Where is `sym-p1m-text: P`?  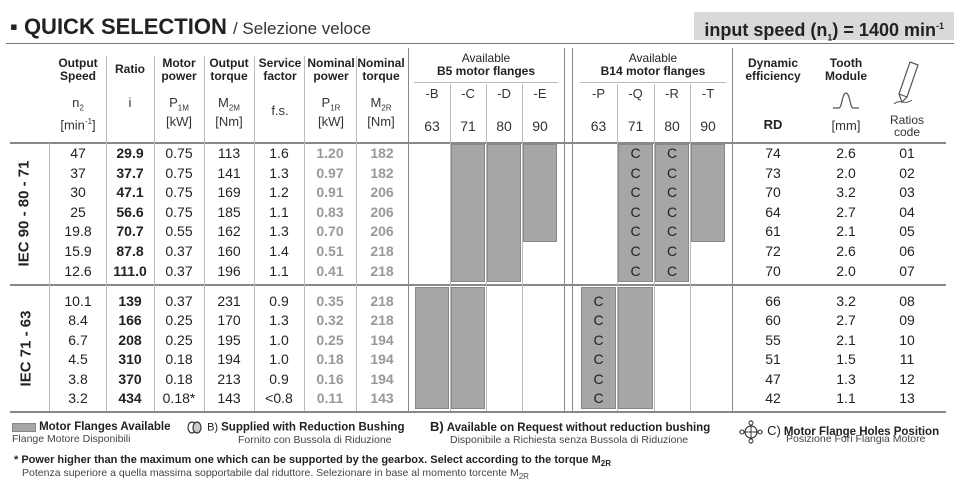
sym-p1m-text: P is located at coordinates (173, 102).